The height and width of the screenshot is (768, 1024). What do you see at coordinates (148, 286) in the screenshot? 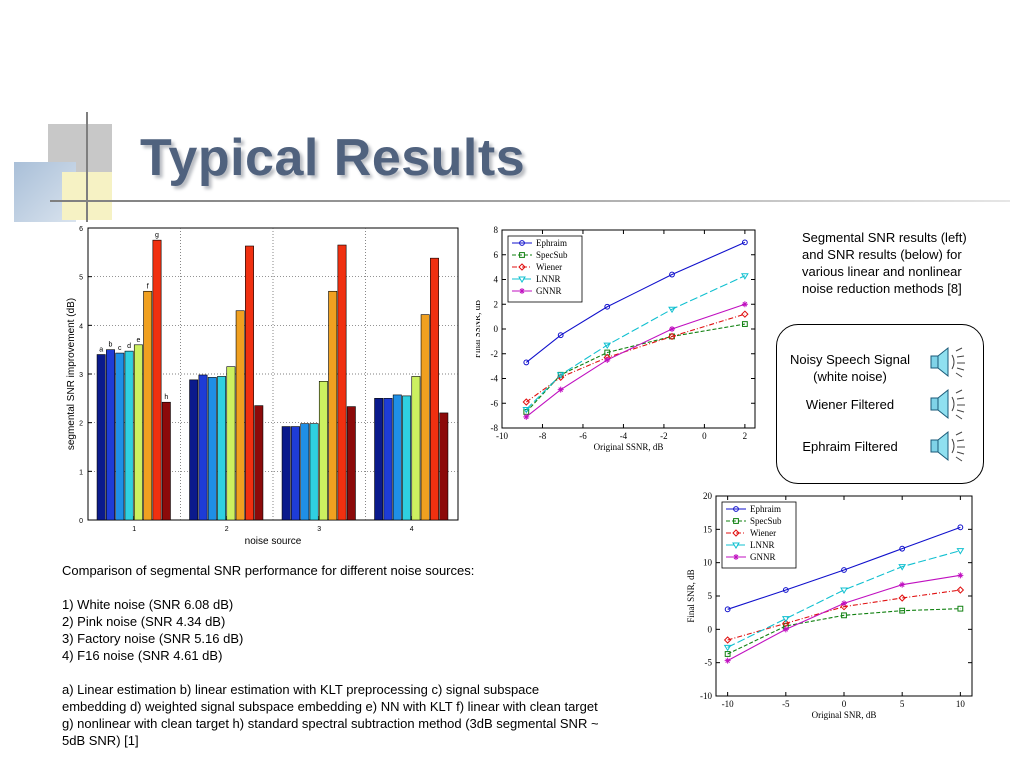
I see `bar-letter-label: f` at bounding box center [148, 286].